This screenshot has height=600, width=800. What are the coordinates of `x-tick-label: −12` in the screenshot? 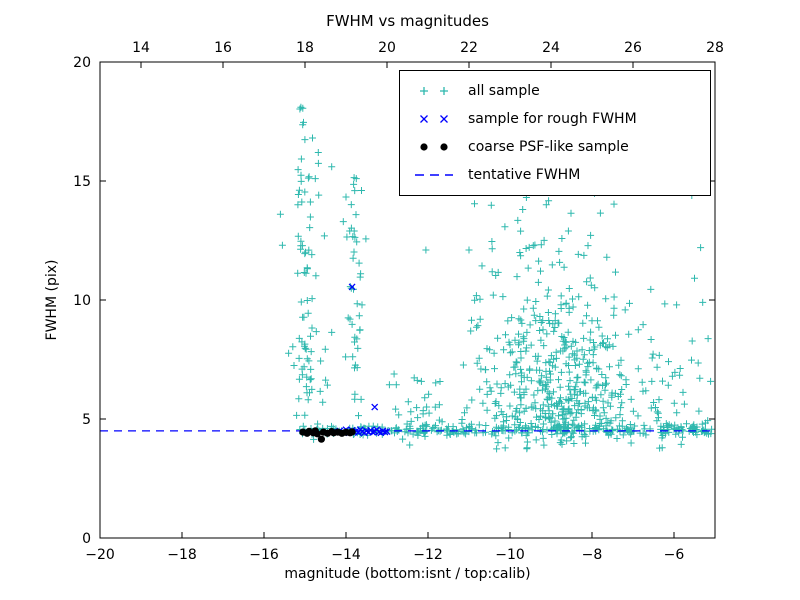 It's located at (428, 555).